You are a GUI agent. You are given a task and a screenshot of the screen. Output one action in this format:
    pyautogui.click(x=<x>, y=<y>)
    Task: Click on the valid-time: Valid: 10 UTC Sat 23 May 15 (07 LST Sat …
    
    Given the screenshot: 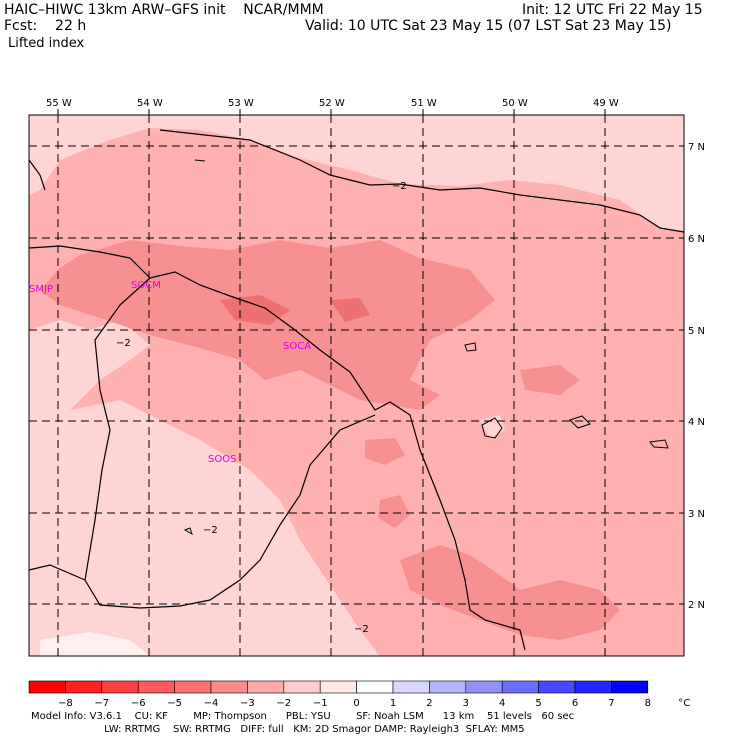 What is the action you would take?
    pyautogui.click(x=488, y=26)
    